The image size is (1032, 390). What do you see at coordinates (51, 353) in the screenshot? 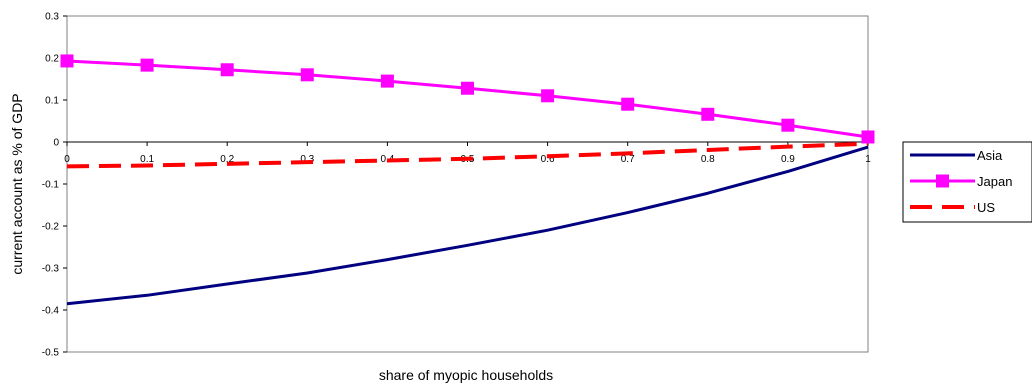
I see `y-tick-label: -0.5` at bounding box center [51, 353].